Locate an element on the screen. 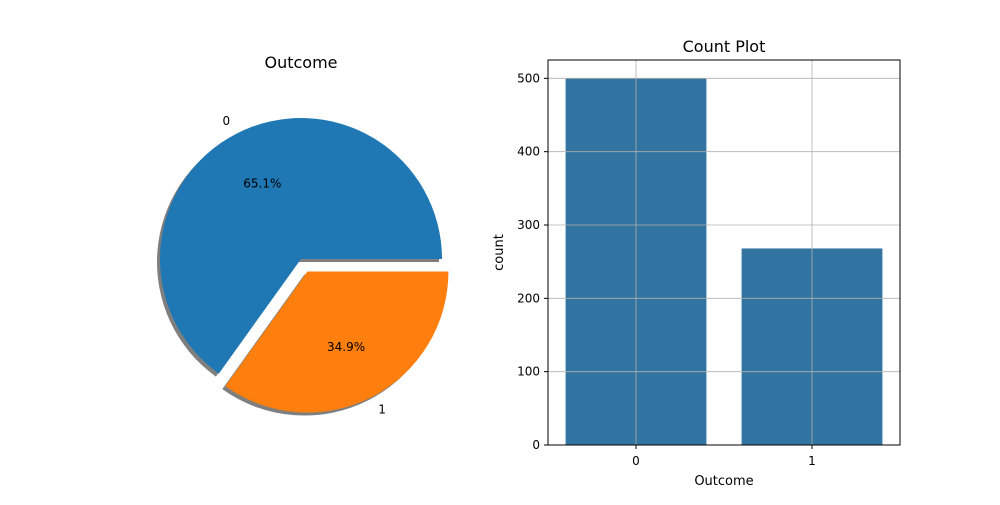  pie-label-1: 1 is located at coordinates (382, 410).